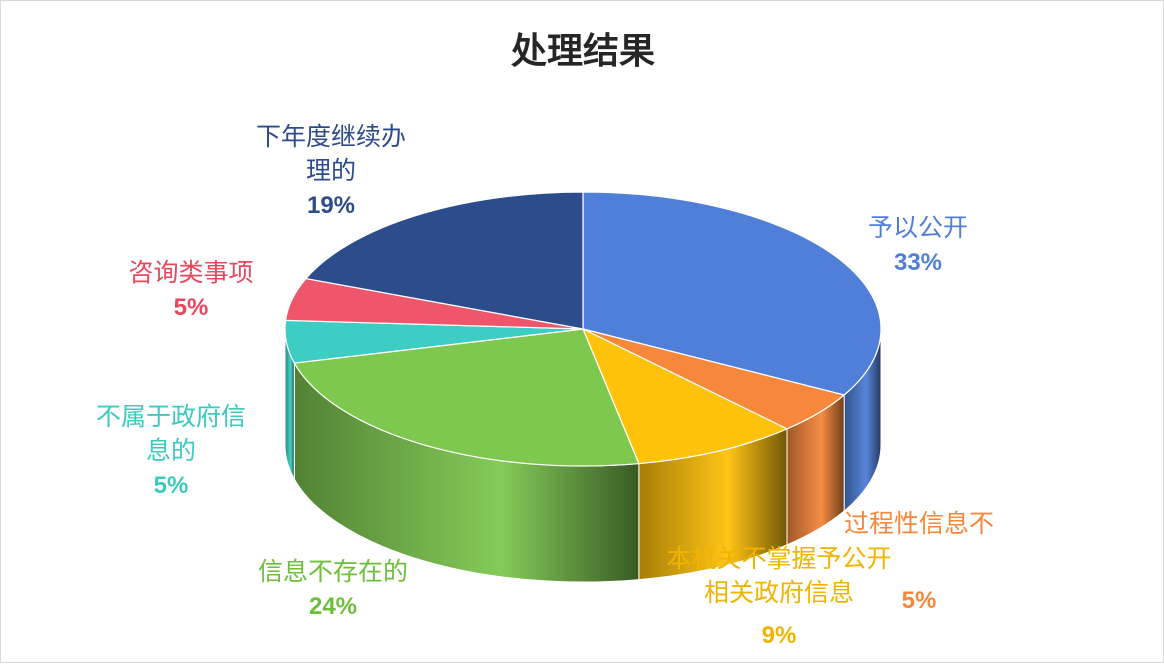 Image resolution: width=1164 pixels, height=664 pixels. What do you see at coordinates (171, 416) in the screenshot?
I see `slice-5-label-line: 不属于政府信` at bounding box center [171, 416].